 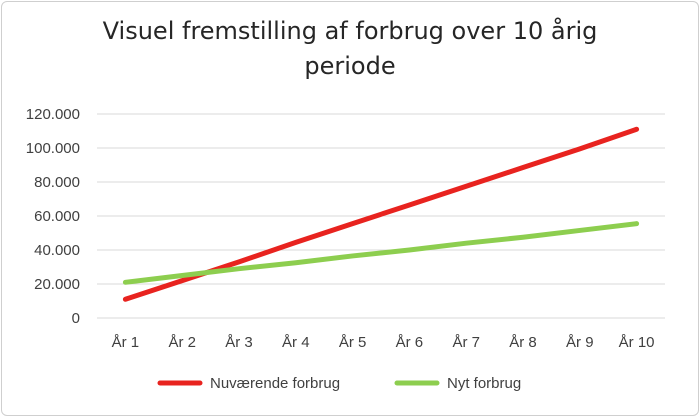 I want to click on y-tick-label: 20.000, so click(x=57, y=284).